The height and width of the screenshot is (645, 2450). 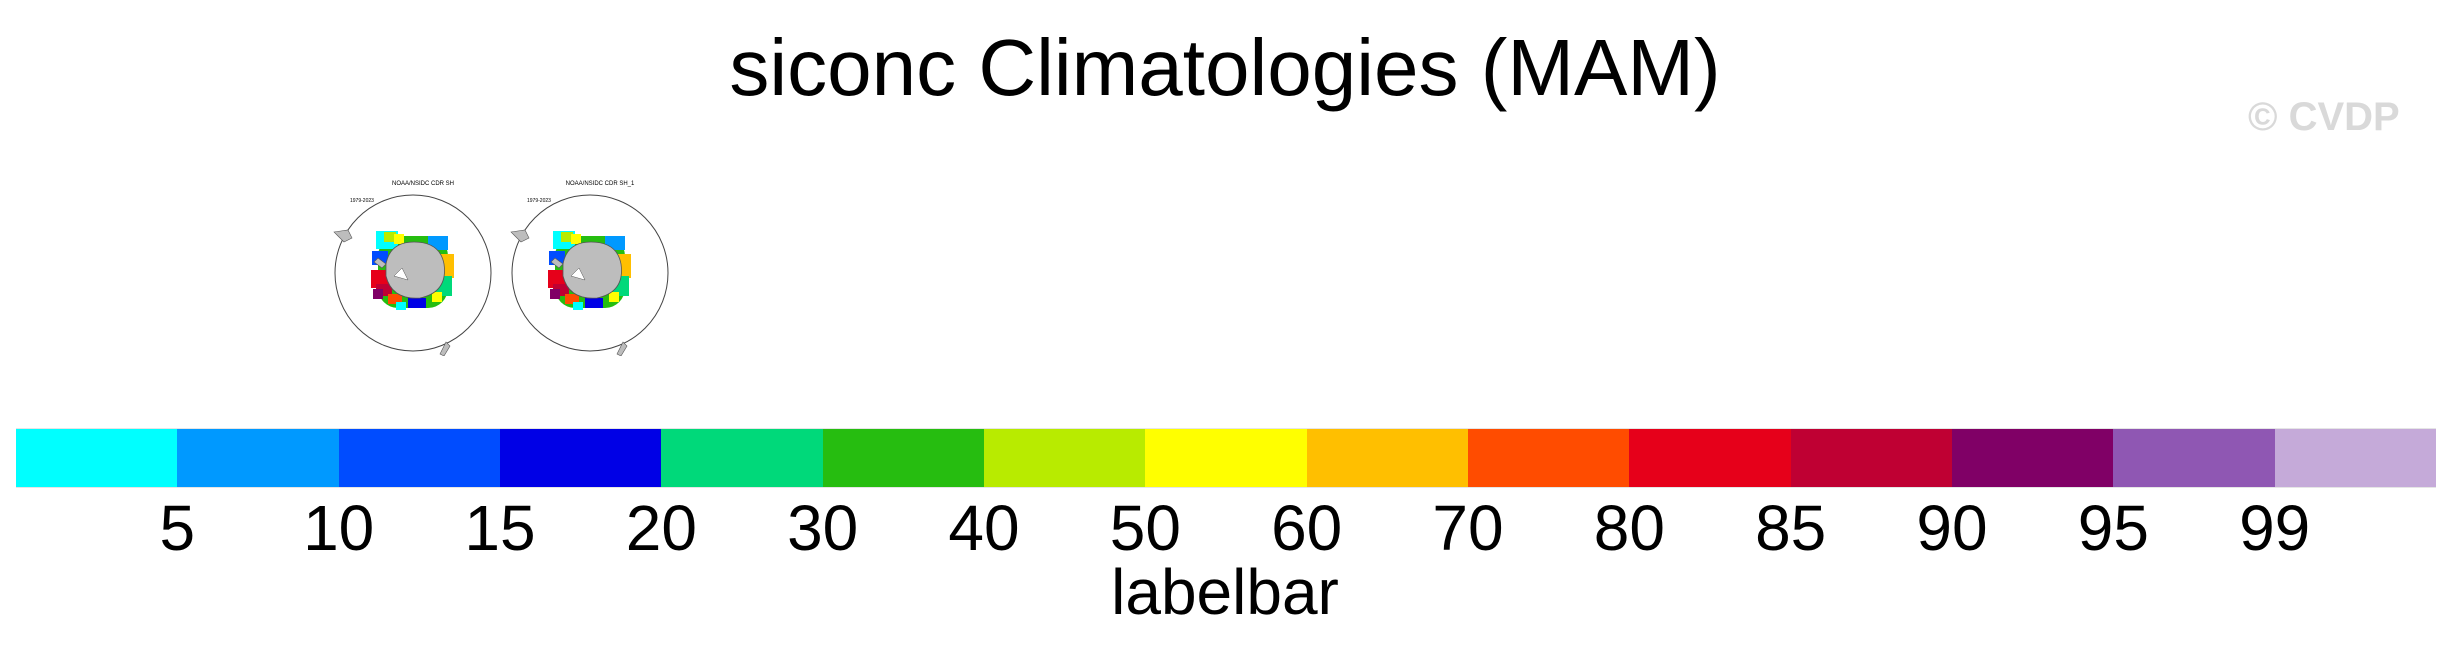 I want to click on labelbar-tick-label: 30, so click(x=823, y=528).